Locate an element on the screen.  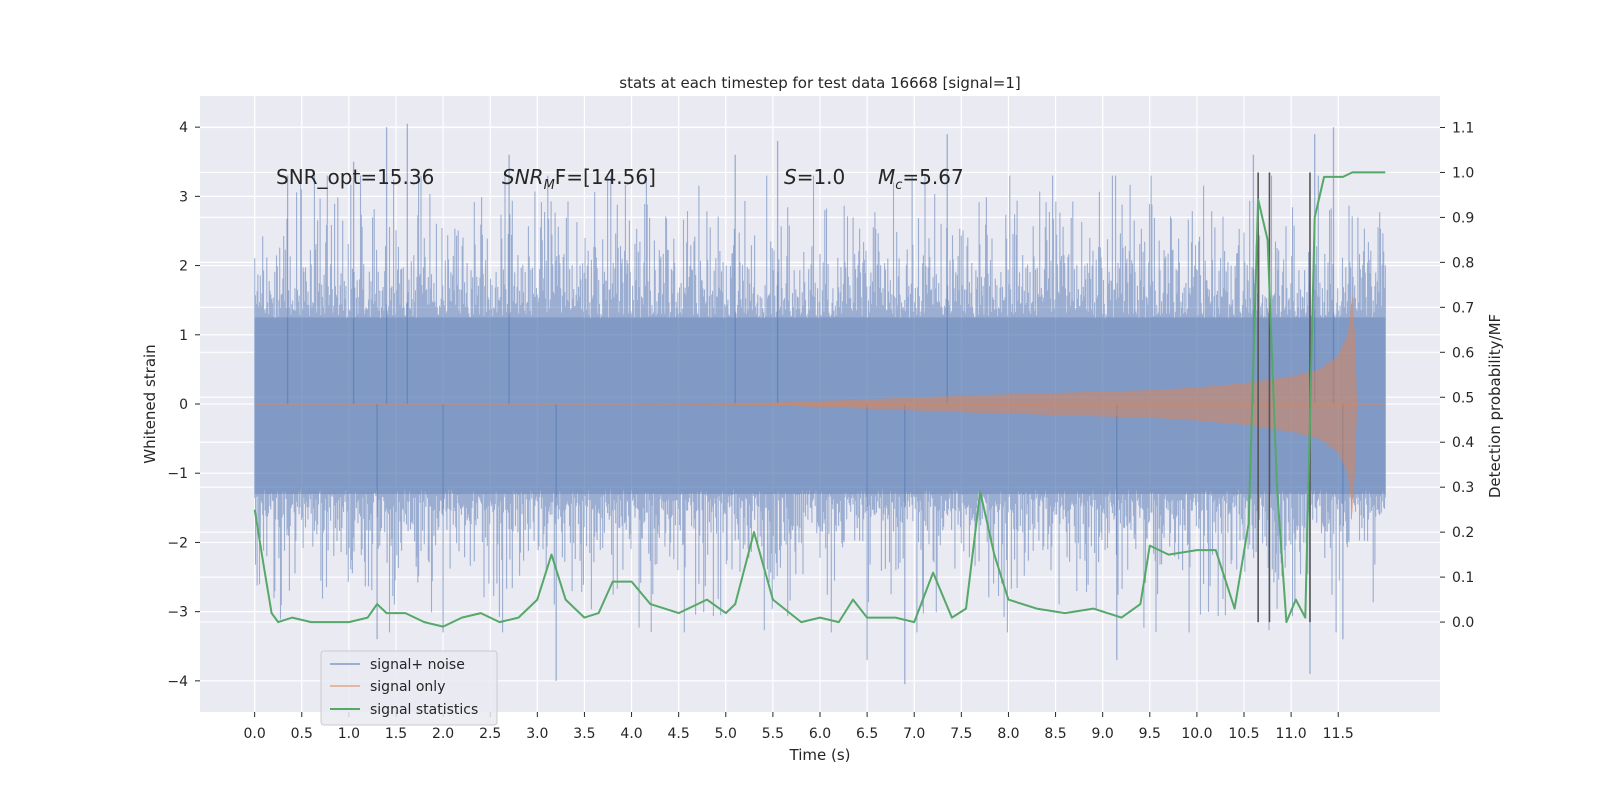
y-tick-label: 1 is located at coordinates (183, 336).